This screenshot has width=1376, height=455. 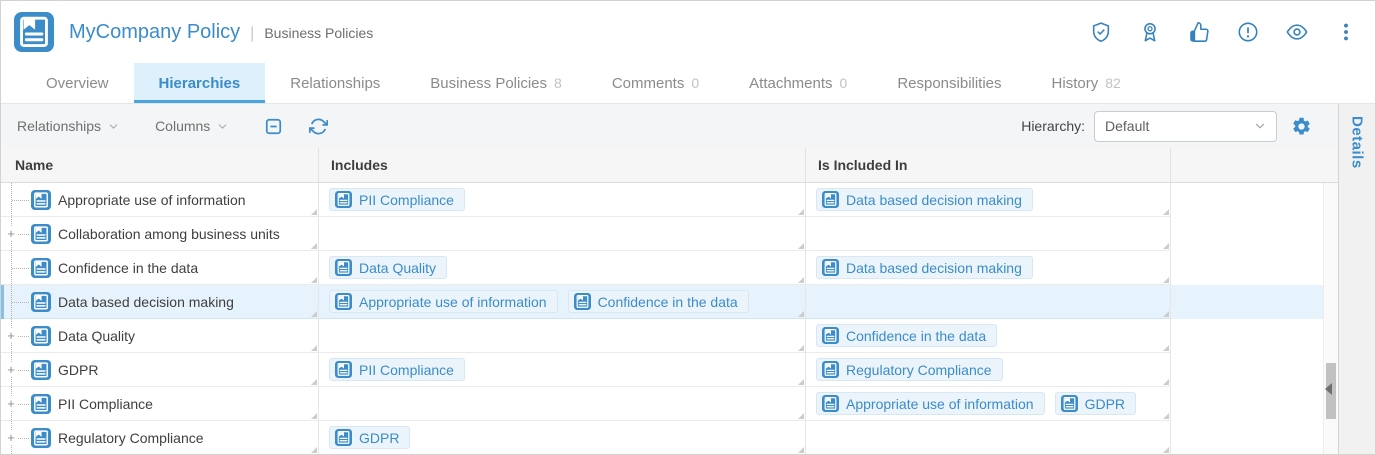 What do you see at coordinates (199, 83) in the screenshot?
I see `tab-hierarchies: Hierarchies` at bounding box center [199, 83].